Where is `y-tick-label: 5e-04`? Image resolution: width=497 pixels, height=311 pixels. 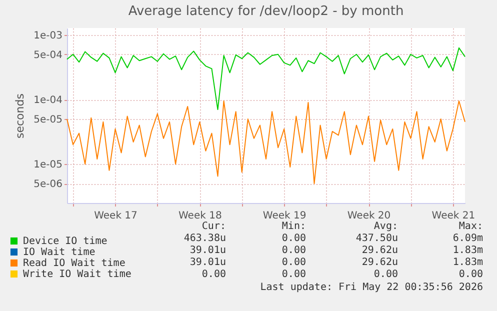
y-tick-label: 5e-04 is located at coordinates (48, 55).